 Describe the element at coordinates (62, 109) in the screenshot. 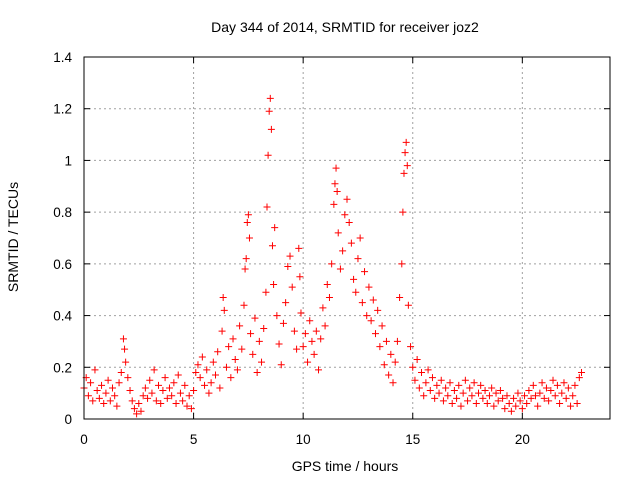

I see `y-tick-label: 1.2` at that location.